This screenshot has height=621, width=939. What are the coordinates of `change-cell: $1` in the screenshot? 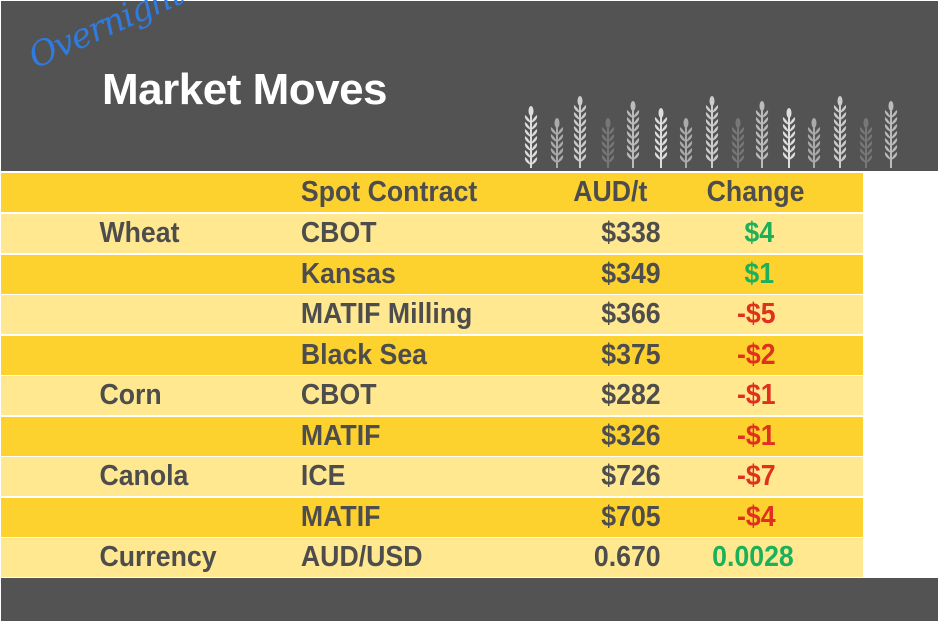 It's located at (759, 273).